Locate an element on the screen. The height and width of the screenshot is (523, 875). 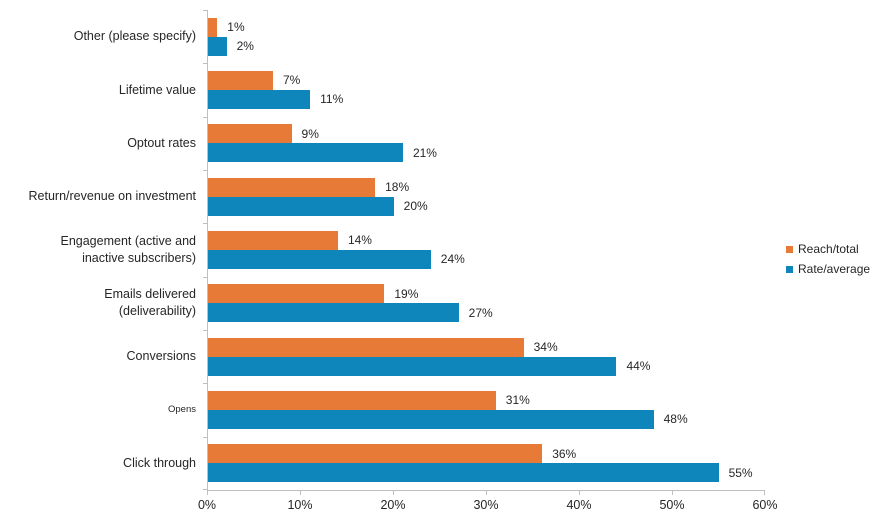
bar-value-label: 21% is located at coordinates (424, 152).